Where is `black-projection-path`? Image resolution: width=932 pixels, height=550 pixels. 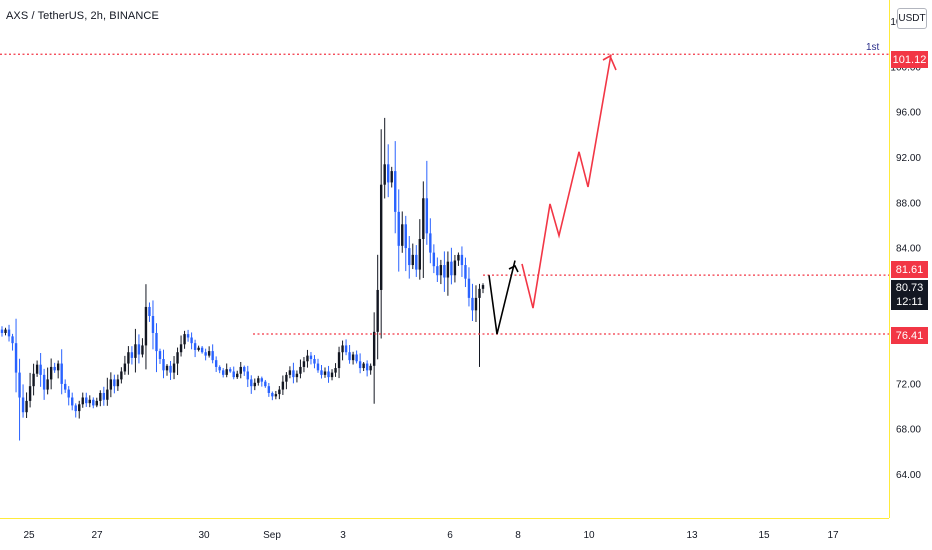 black-projection-path is located at coordinates (502, 297).